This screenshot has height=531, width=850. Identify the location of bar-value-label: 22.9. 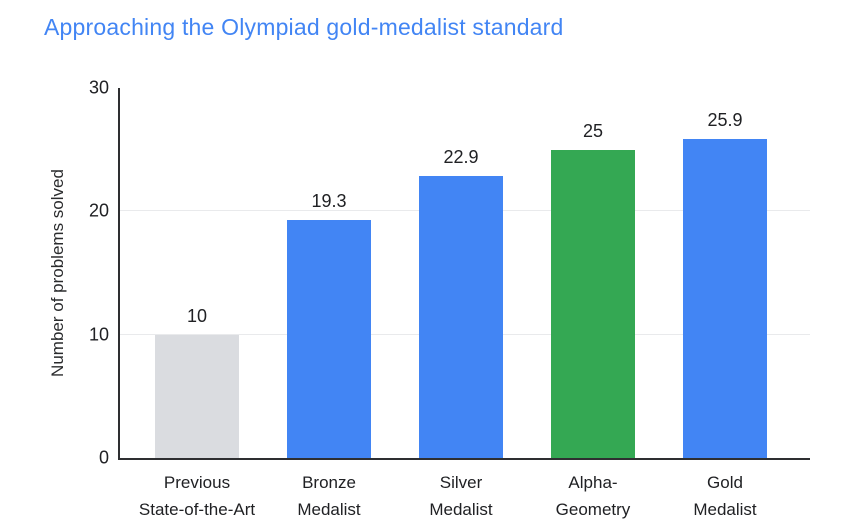
(461, 156).